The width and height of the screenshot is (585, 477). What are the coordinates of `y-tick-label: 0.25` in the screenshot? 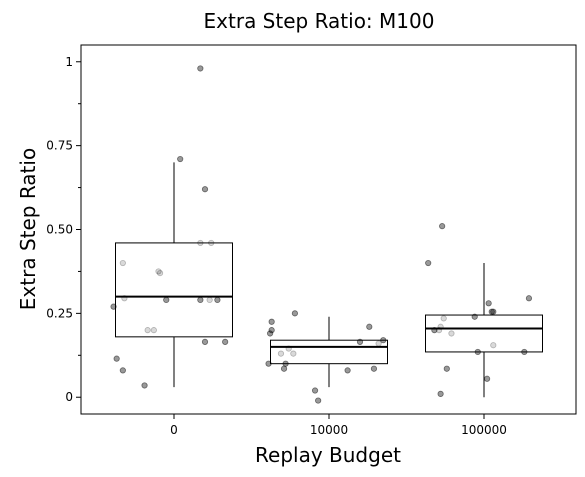 It's located at (59, 313).